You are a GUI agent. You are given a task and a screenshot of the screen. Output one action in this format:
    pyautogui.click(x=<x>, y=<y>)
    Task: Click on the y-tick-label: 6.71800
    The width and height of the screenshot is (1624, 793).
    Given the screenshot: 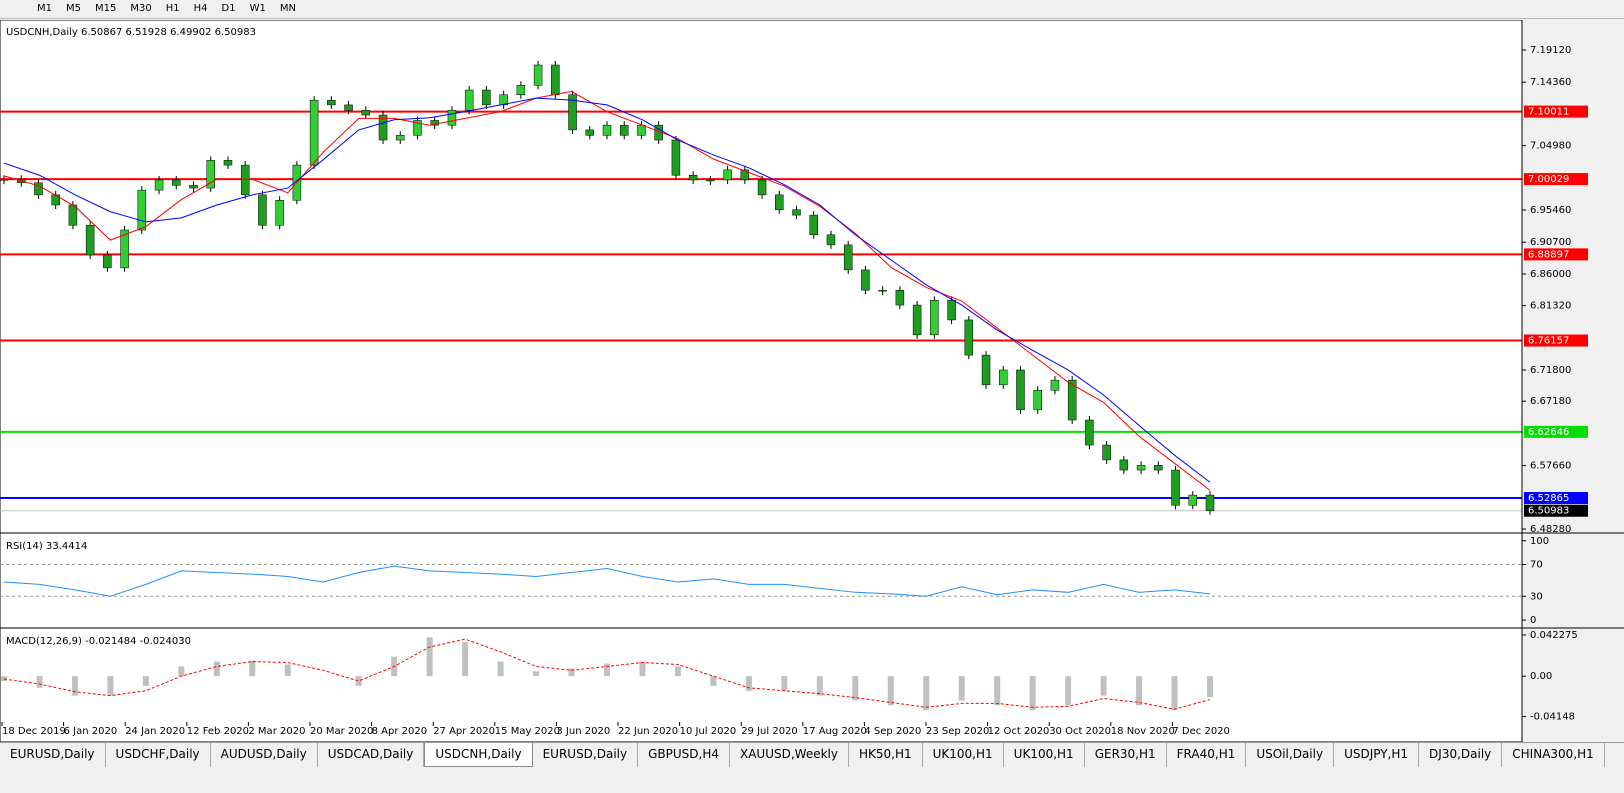 What is the action you would take?
    pyautogui.click(x=1550, y=370)
    